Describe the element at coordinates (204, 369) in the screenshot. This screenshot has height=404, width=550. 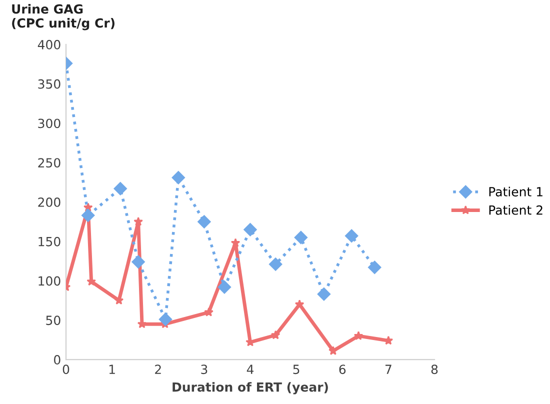
I see `x-tick-label: 3` at that location.